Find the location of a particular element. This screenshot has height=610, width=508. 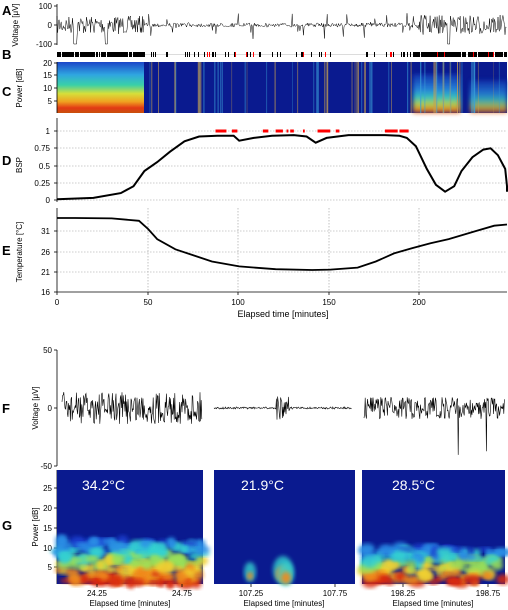

panel-e-ytick-16: 16 is located at coordinates (45, 292).